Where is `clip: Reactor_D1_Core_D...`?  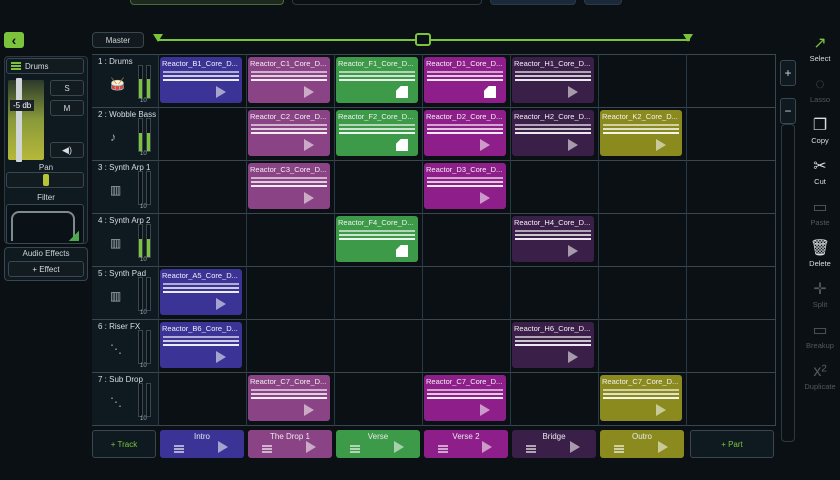 clip: Reactor_D1_Core_D... is located at coordinates (465, 80).